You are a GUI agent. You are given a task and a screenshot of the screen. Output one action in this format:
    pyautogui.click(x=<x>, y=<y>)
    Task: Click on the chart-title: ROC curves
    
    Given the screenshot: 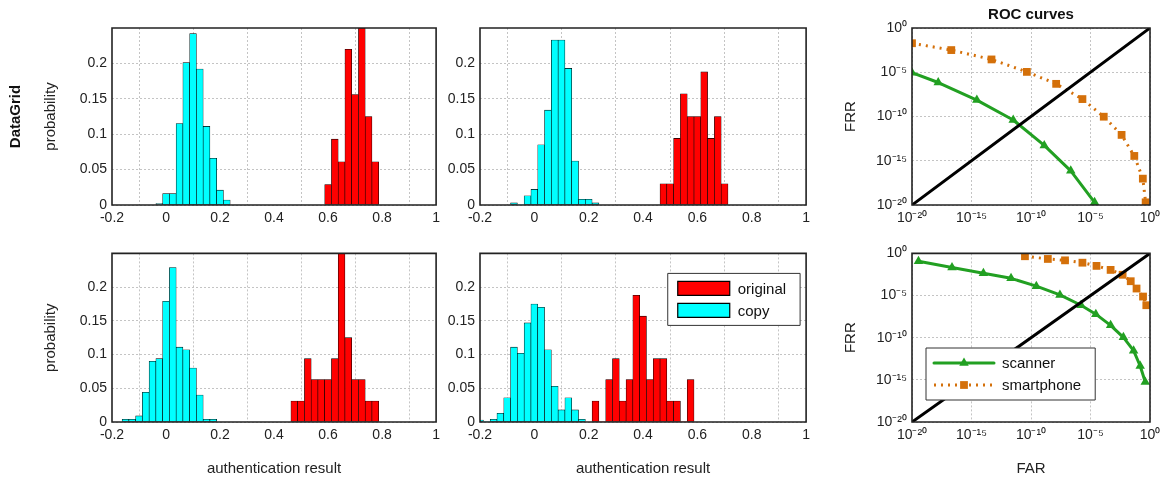 What is the action you would take?
    pyautogui.click(x=1031, y=13)
    